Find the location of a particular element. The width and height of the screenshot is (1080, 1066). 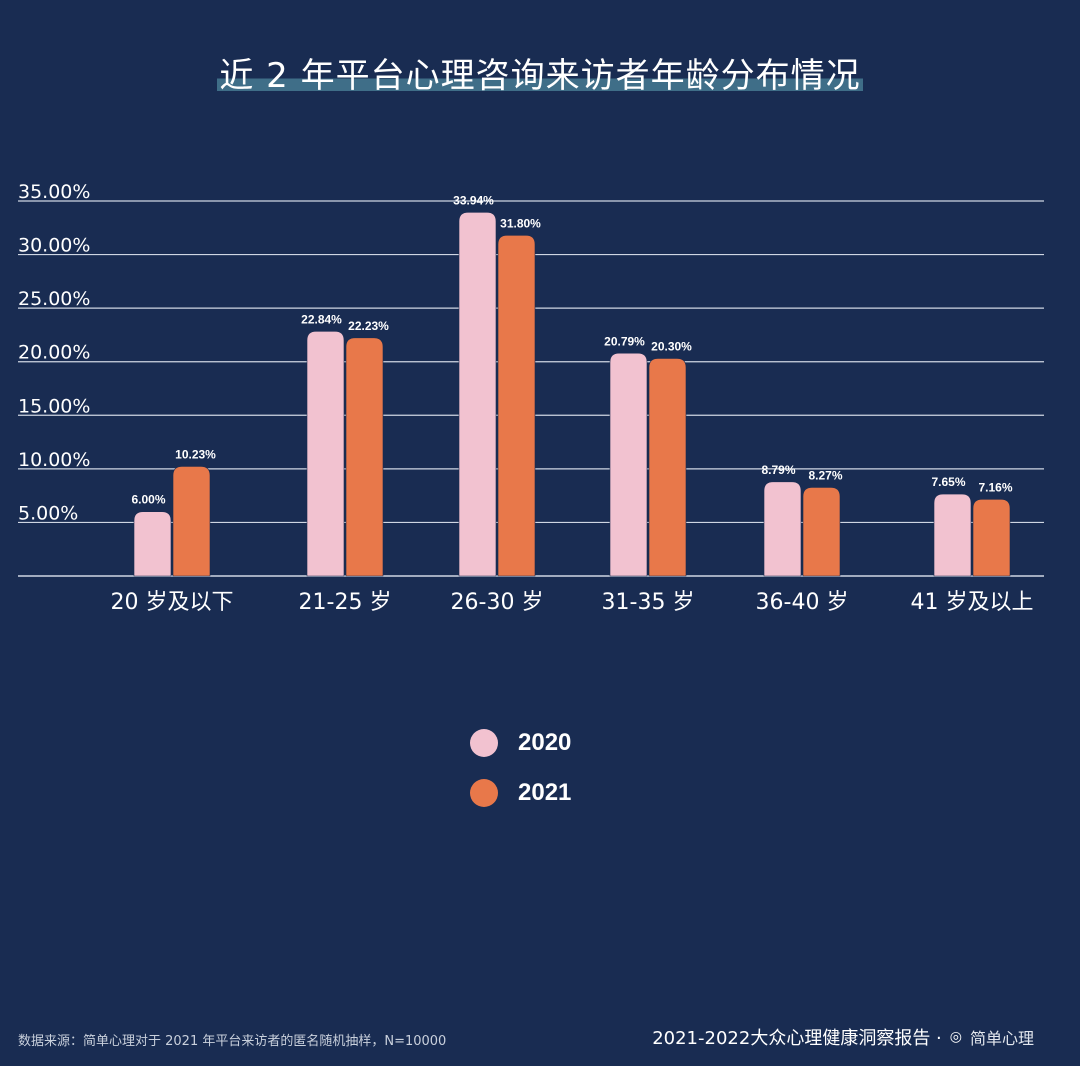

legend-item-2020: 2020 is located at coordinates (520, 743).